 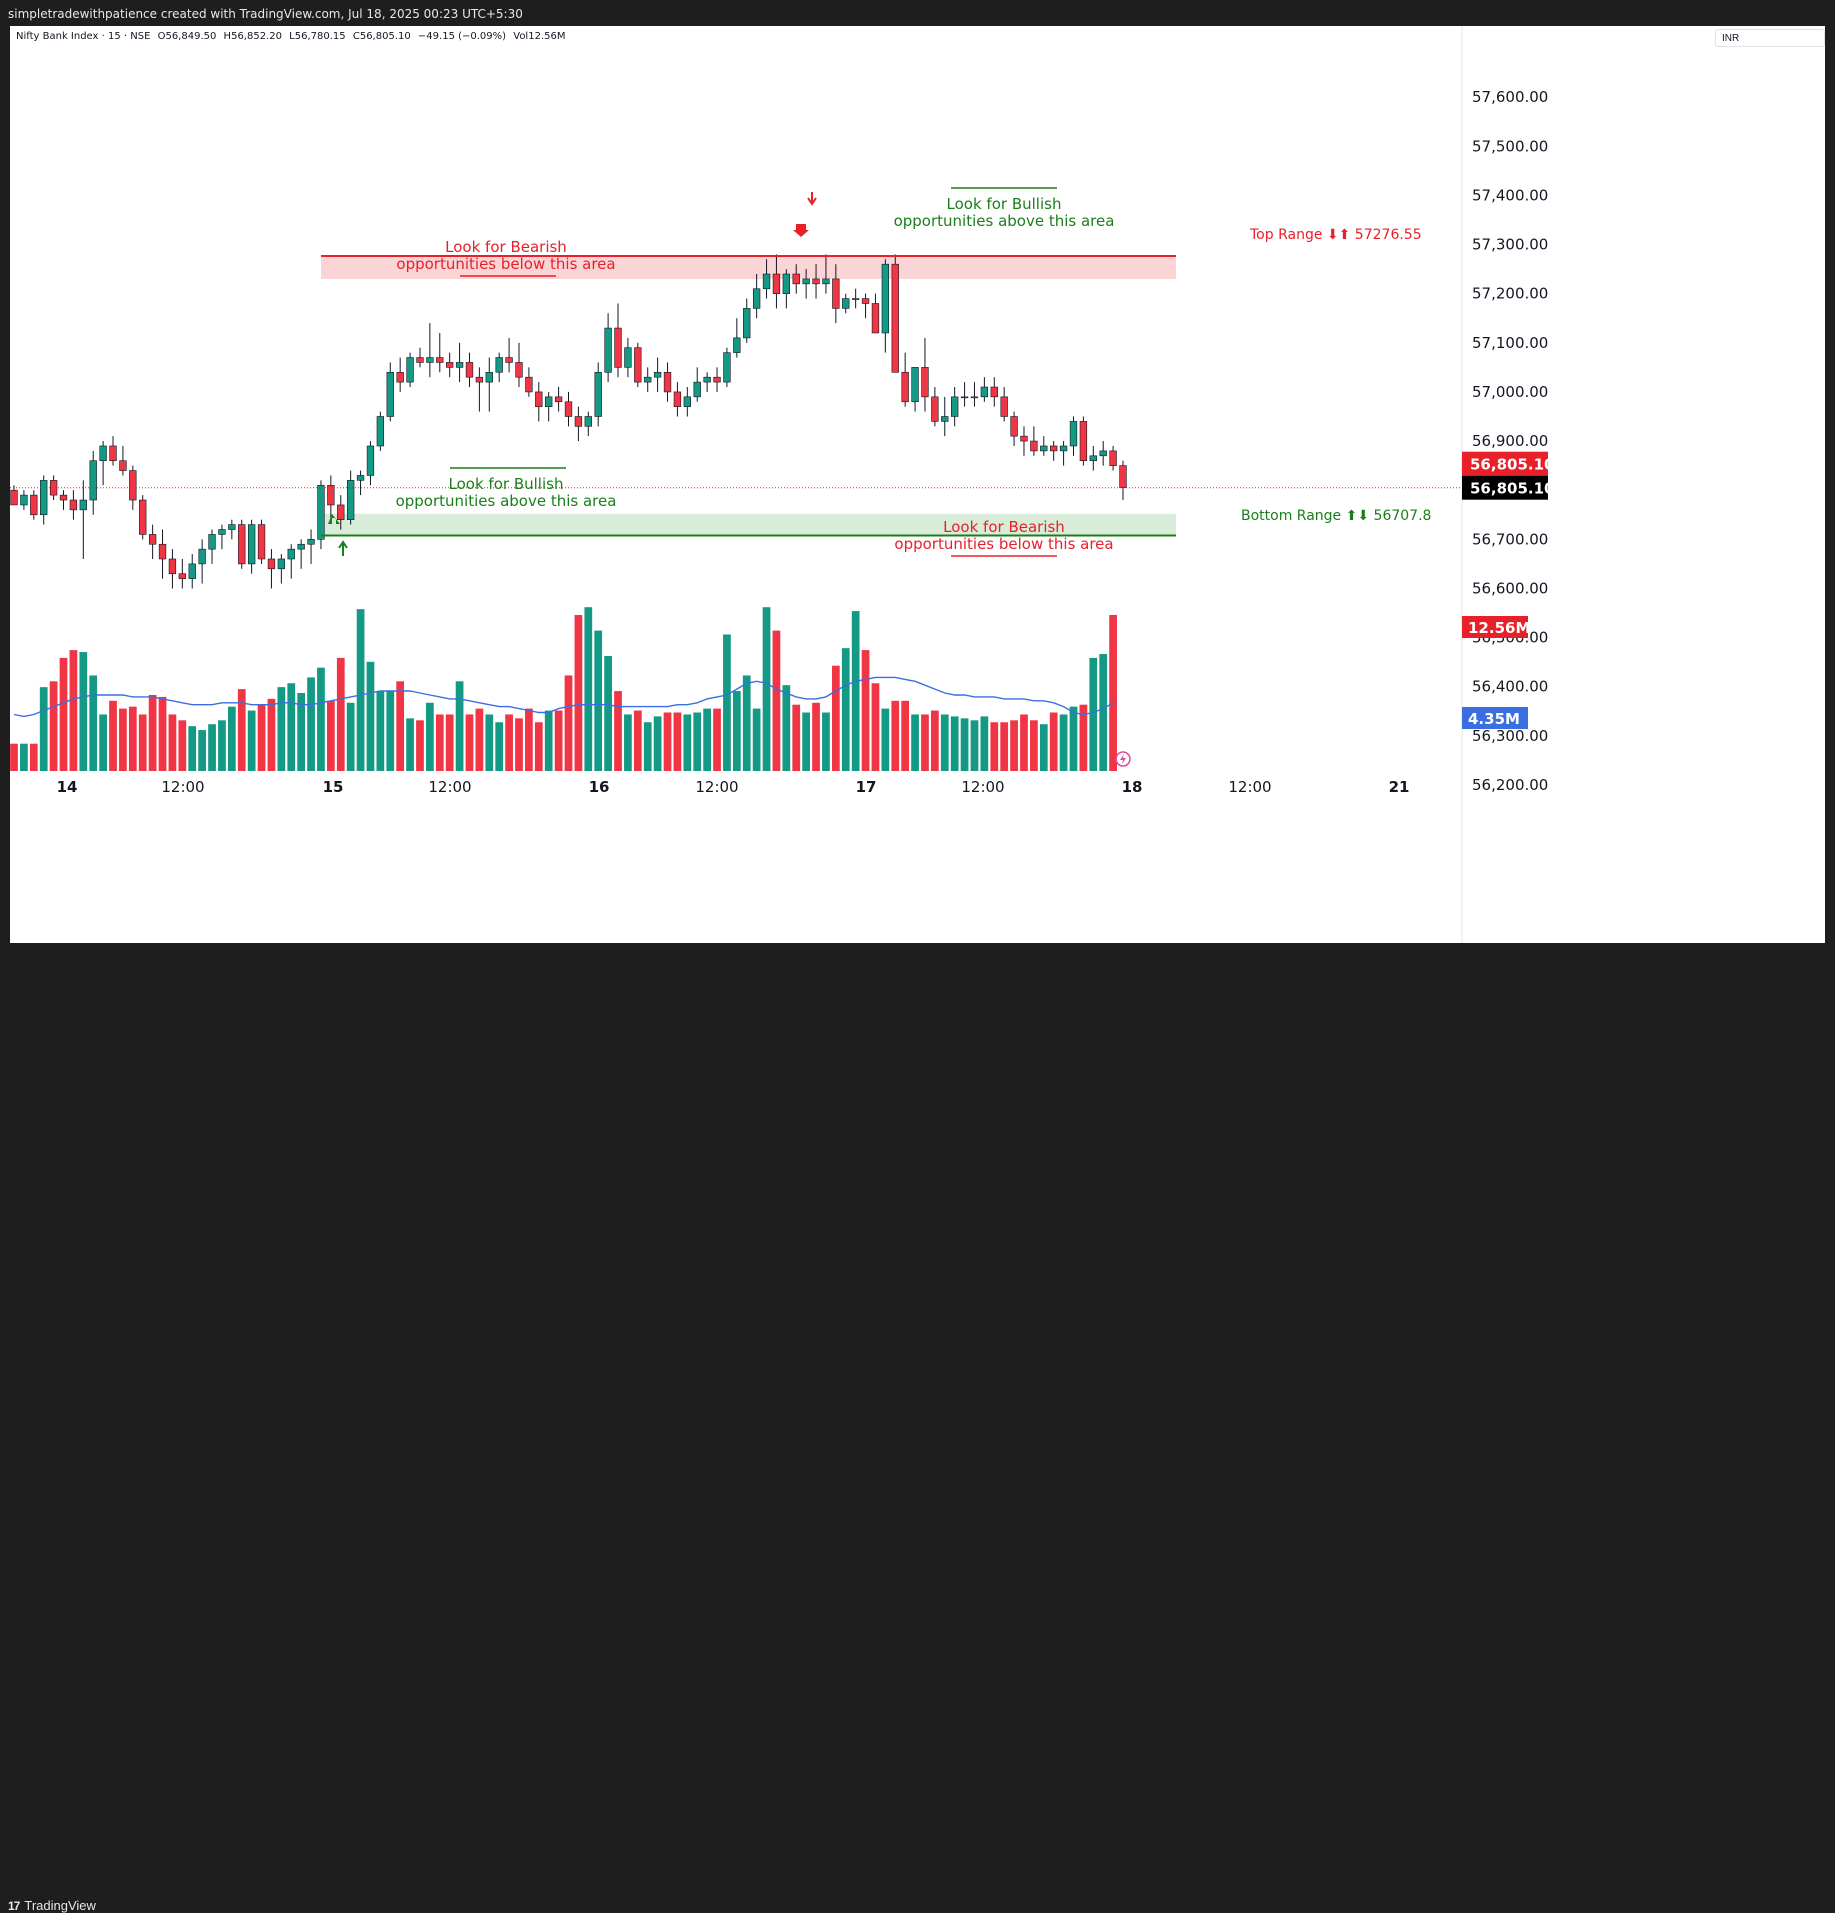 What do you see at coordinates (1004, 527) in the screenshot?
I see `bearish-note-2-line1: Look for Bearish` at bounding box center [1004, 527].